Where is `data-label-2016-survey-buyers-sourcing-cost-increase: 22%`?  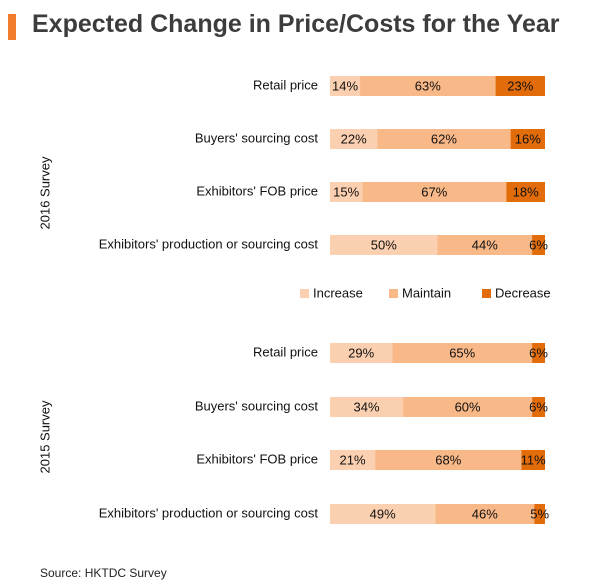 data-label-2016-survey-buyers-sourcing-cost-increase: 22% is located at coordinates (354, 138).